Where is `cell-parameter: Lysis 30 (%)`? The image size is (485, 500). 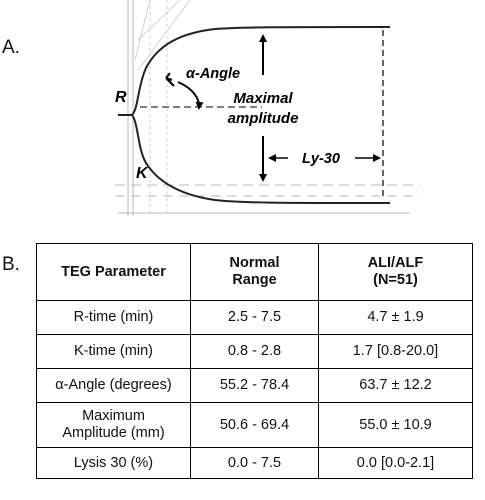
cell-parameter: Lysis 30 (%) is located at coordinates (113, 463).